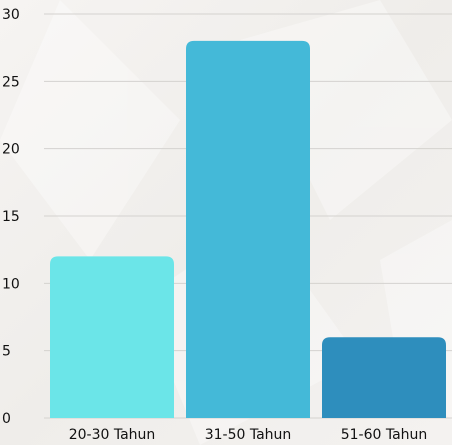 This screenshot has width=452, height=445. I want to click on x-axis-labels: 20-30 Tahun 31-50 Tahun 51-60 Tahun, so click(248, 435).